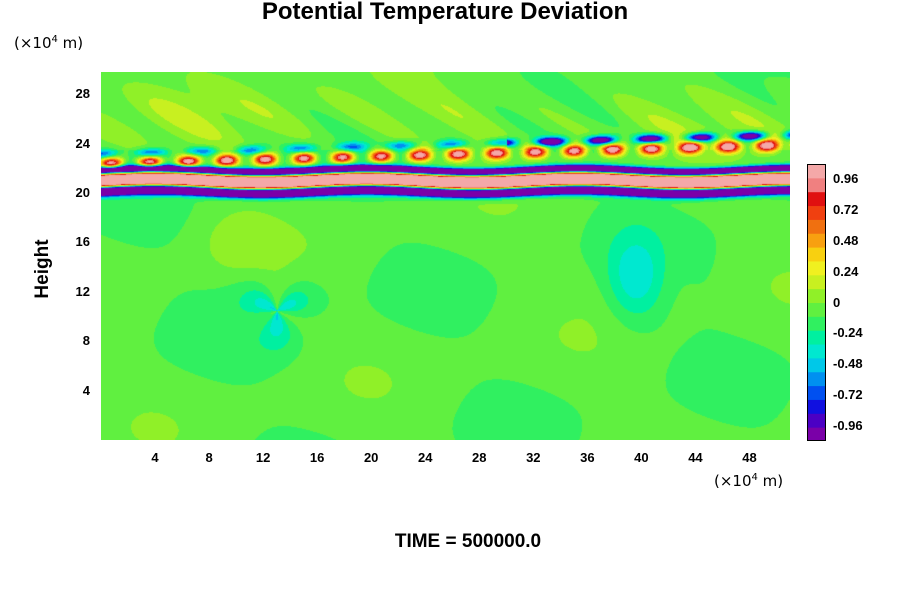 Image resolution: width=900 pixels, height=600 pixels. Describe the element at coordinates (587, 457) in the screenshot. I see `x-tick-label: 36` at that location.